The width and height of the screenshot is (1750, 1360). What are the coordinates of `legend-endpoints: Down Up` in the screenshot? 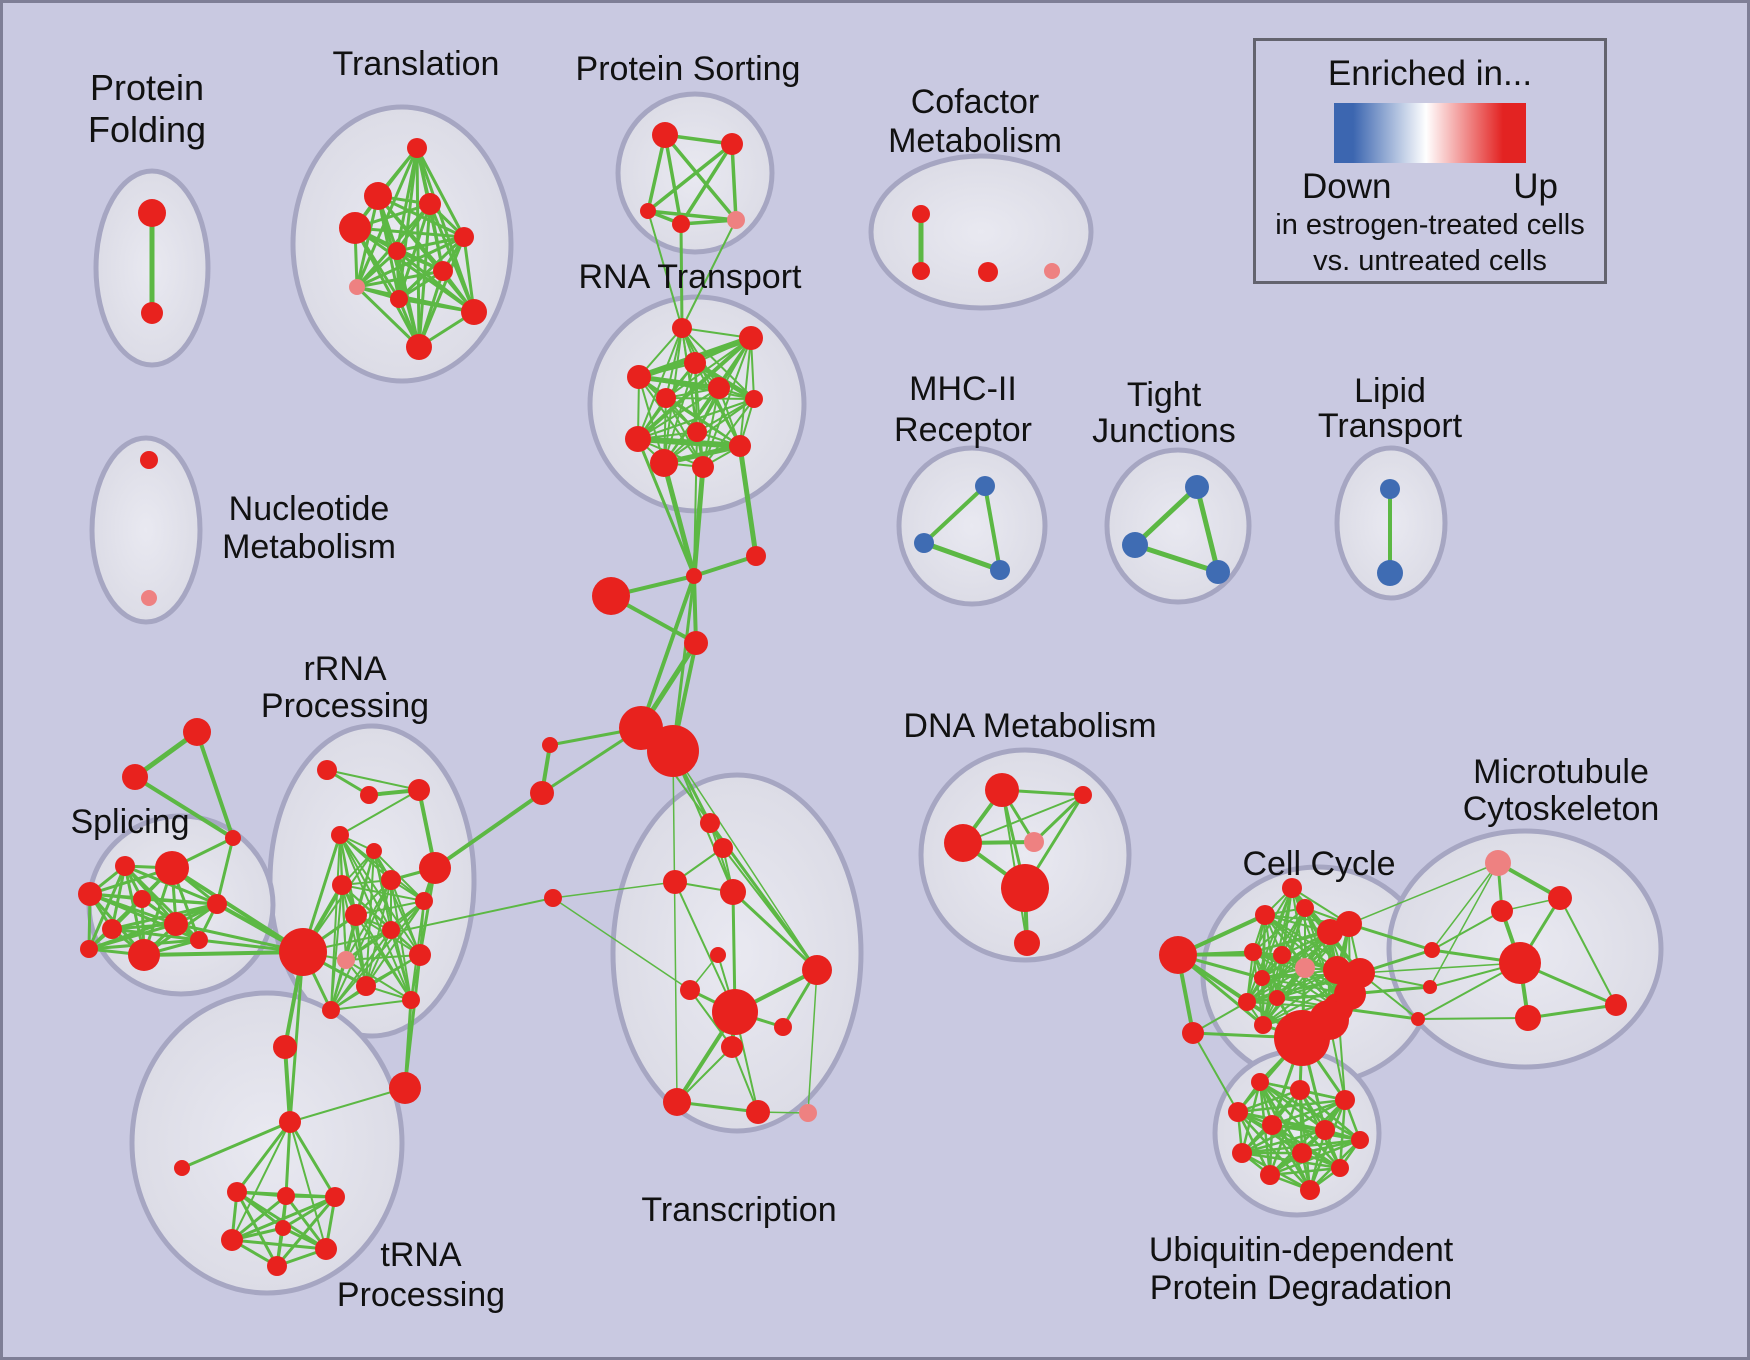 It's located at (1430, 187).